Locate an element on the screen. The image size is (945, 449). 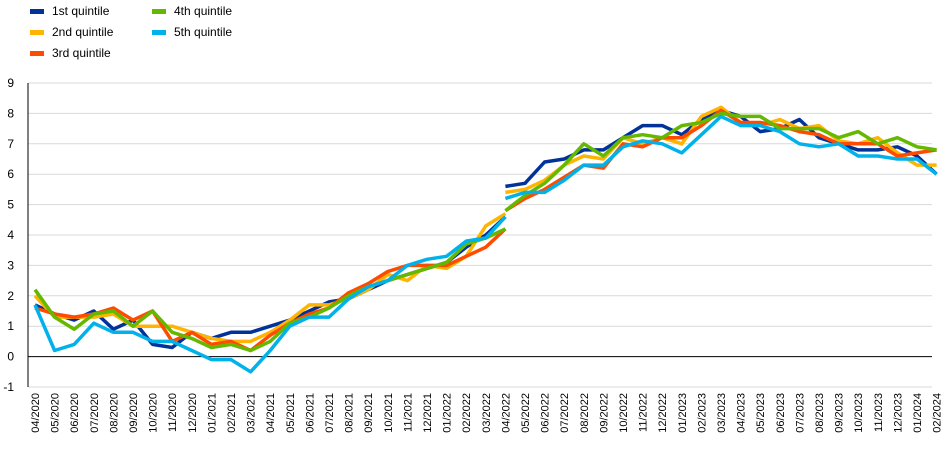
legend-label: 1st quintile is located at coordinates (81, 11).